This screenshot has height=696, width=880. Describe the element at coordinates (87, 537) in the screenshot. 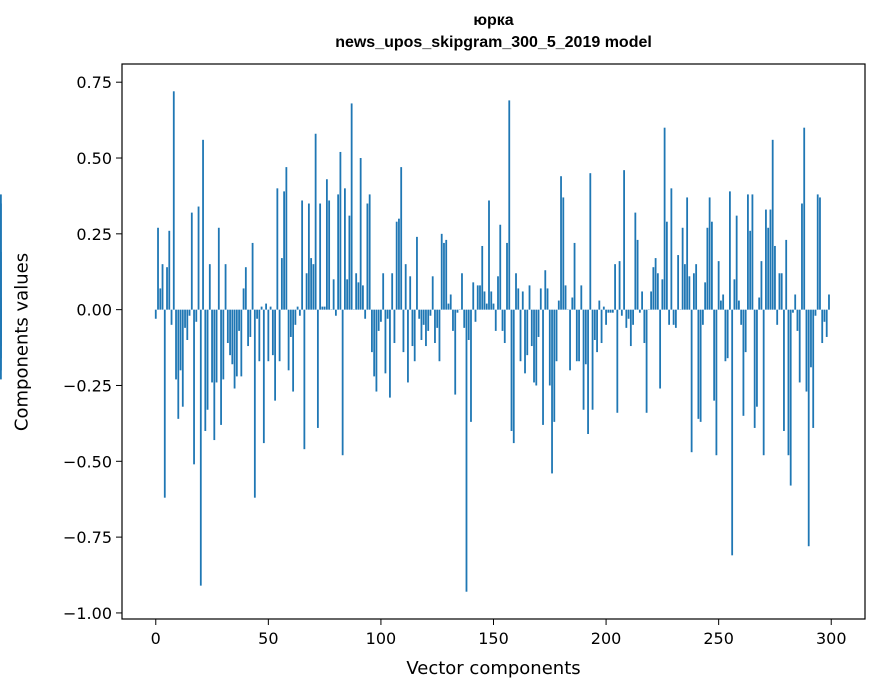

I see `y-tick-label: −0.75` at that location.